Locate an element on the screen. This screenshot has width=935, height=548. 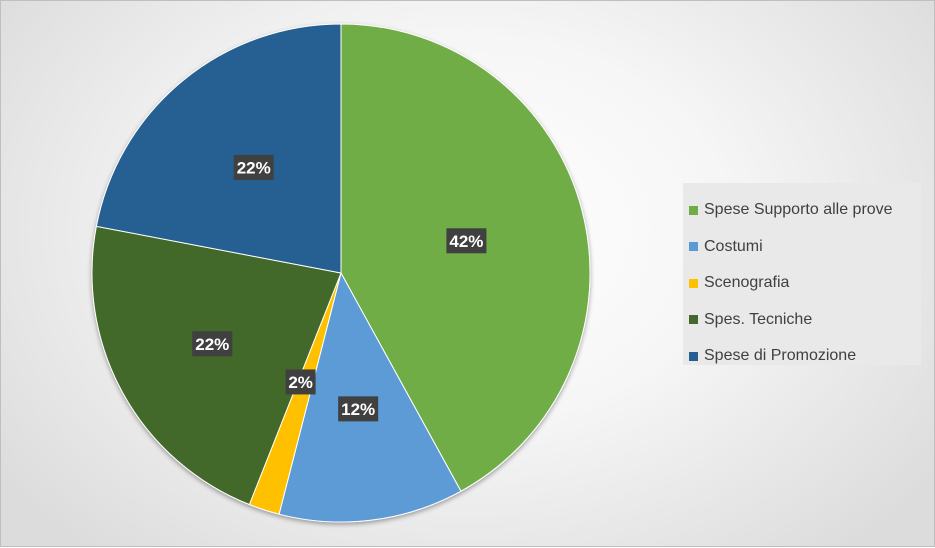
legend-item: Spese Supporto alle prove is located at coordinates (805, 210).